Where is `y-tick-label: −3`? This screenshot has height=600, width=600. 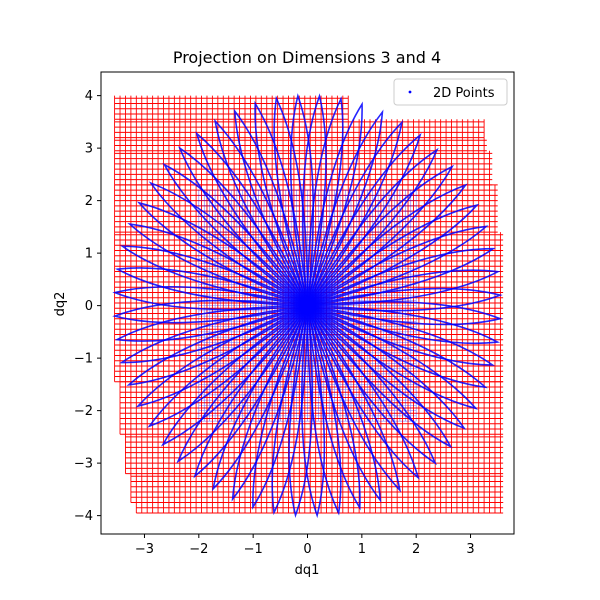 y-tick-label: −3 is located at coordinates (83, 464).